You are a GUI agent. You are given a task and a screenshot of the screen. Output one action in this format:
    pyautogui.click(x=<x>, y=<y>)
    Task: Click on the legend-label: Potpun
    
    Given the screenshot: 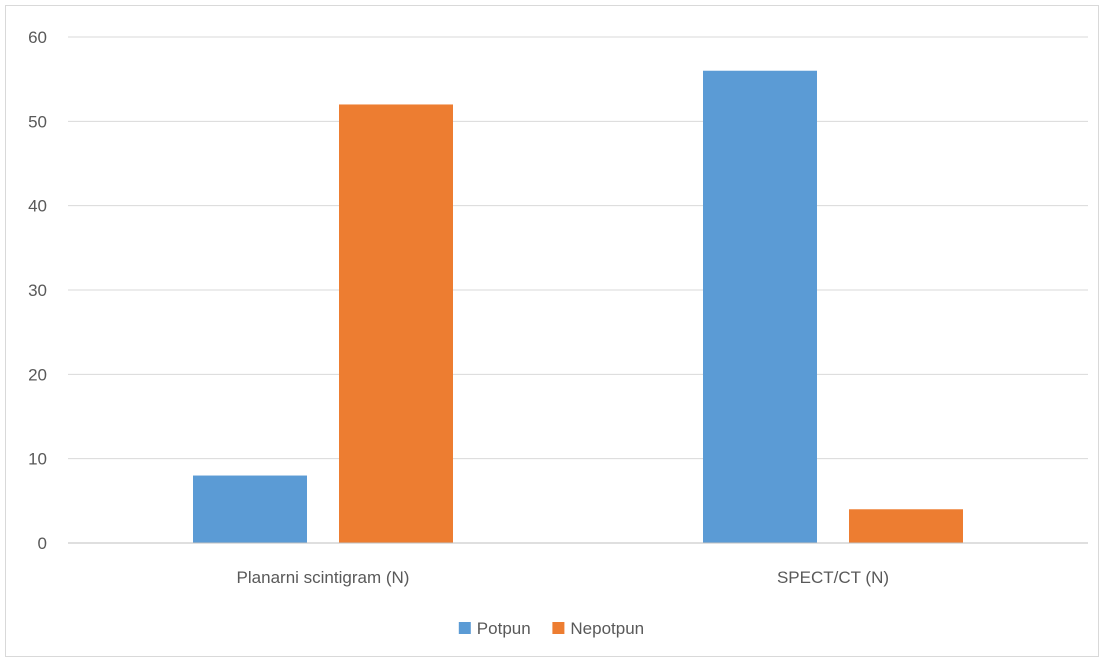 What is the action you would take?
    pyautogui.click(x=504, y=628)
    